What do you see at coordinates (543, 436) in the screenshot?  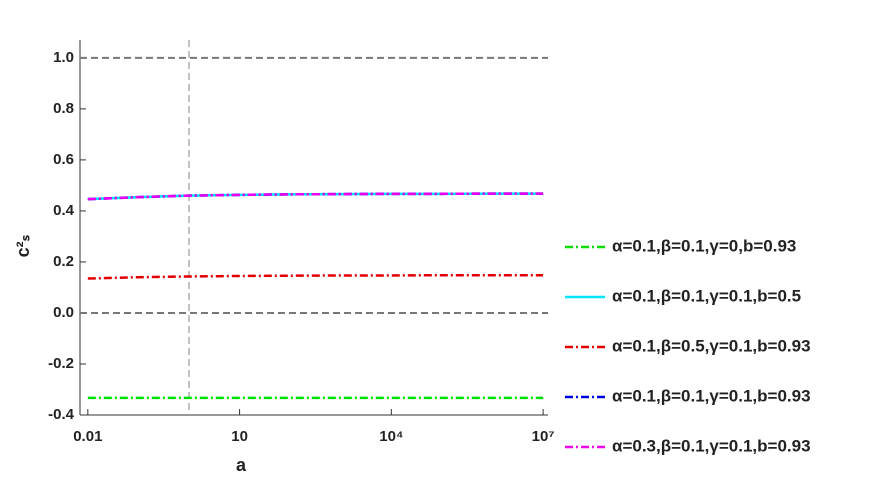 I see `x-tick-label: 10⁷` at bounding box center [543, 436].